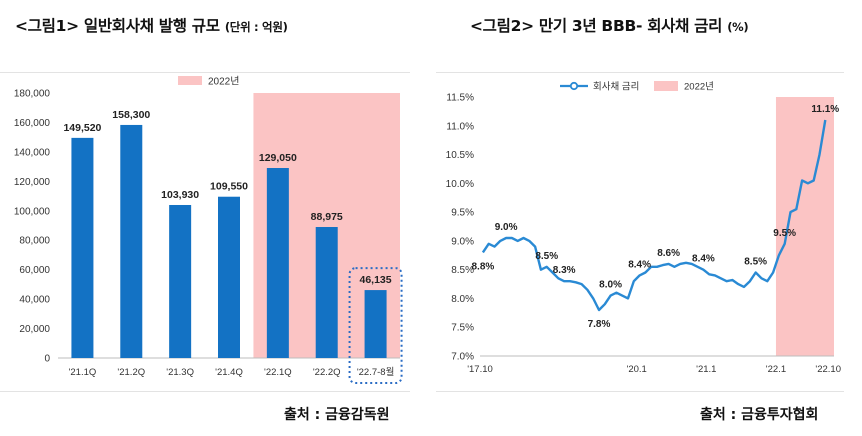  What do you see at coordinates (668, 253) in the screenshot?
I see `point-value-label: 8.6%` at bounding box center [668, 253].